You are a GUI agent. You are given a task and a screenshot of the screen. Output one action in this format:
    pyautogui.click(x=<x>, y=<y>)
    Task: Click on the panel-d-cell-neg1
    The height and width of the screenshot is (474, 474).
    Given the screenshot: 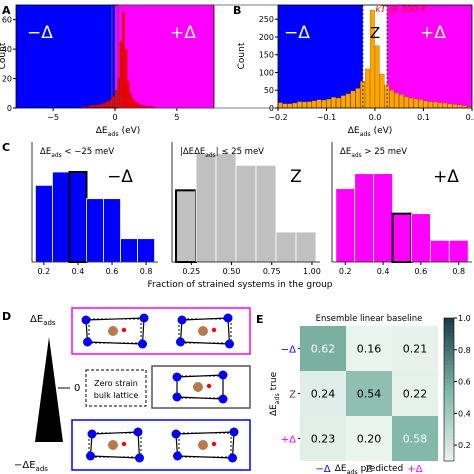 What is the action you would take?
    pyautogui.click(x=115, y=445)
    